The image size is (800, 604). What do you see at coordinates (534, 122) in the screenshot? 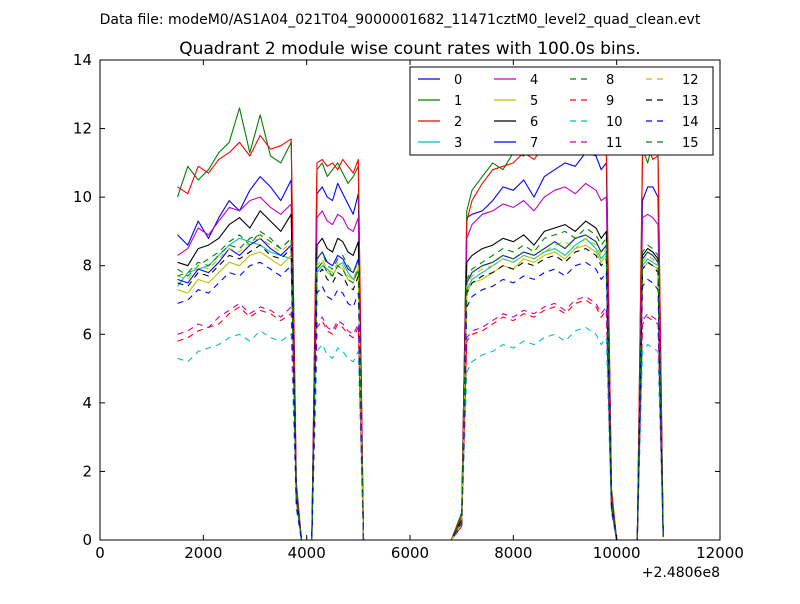
I see `legend-label-6: 6` at bounding box center [534, 122].